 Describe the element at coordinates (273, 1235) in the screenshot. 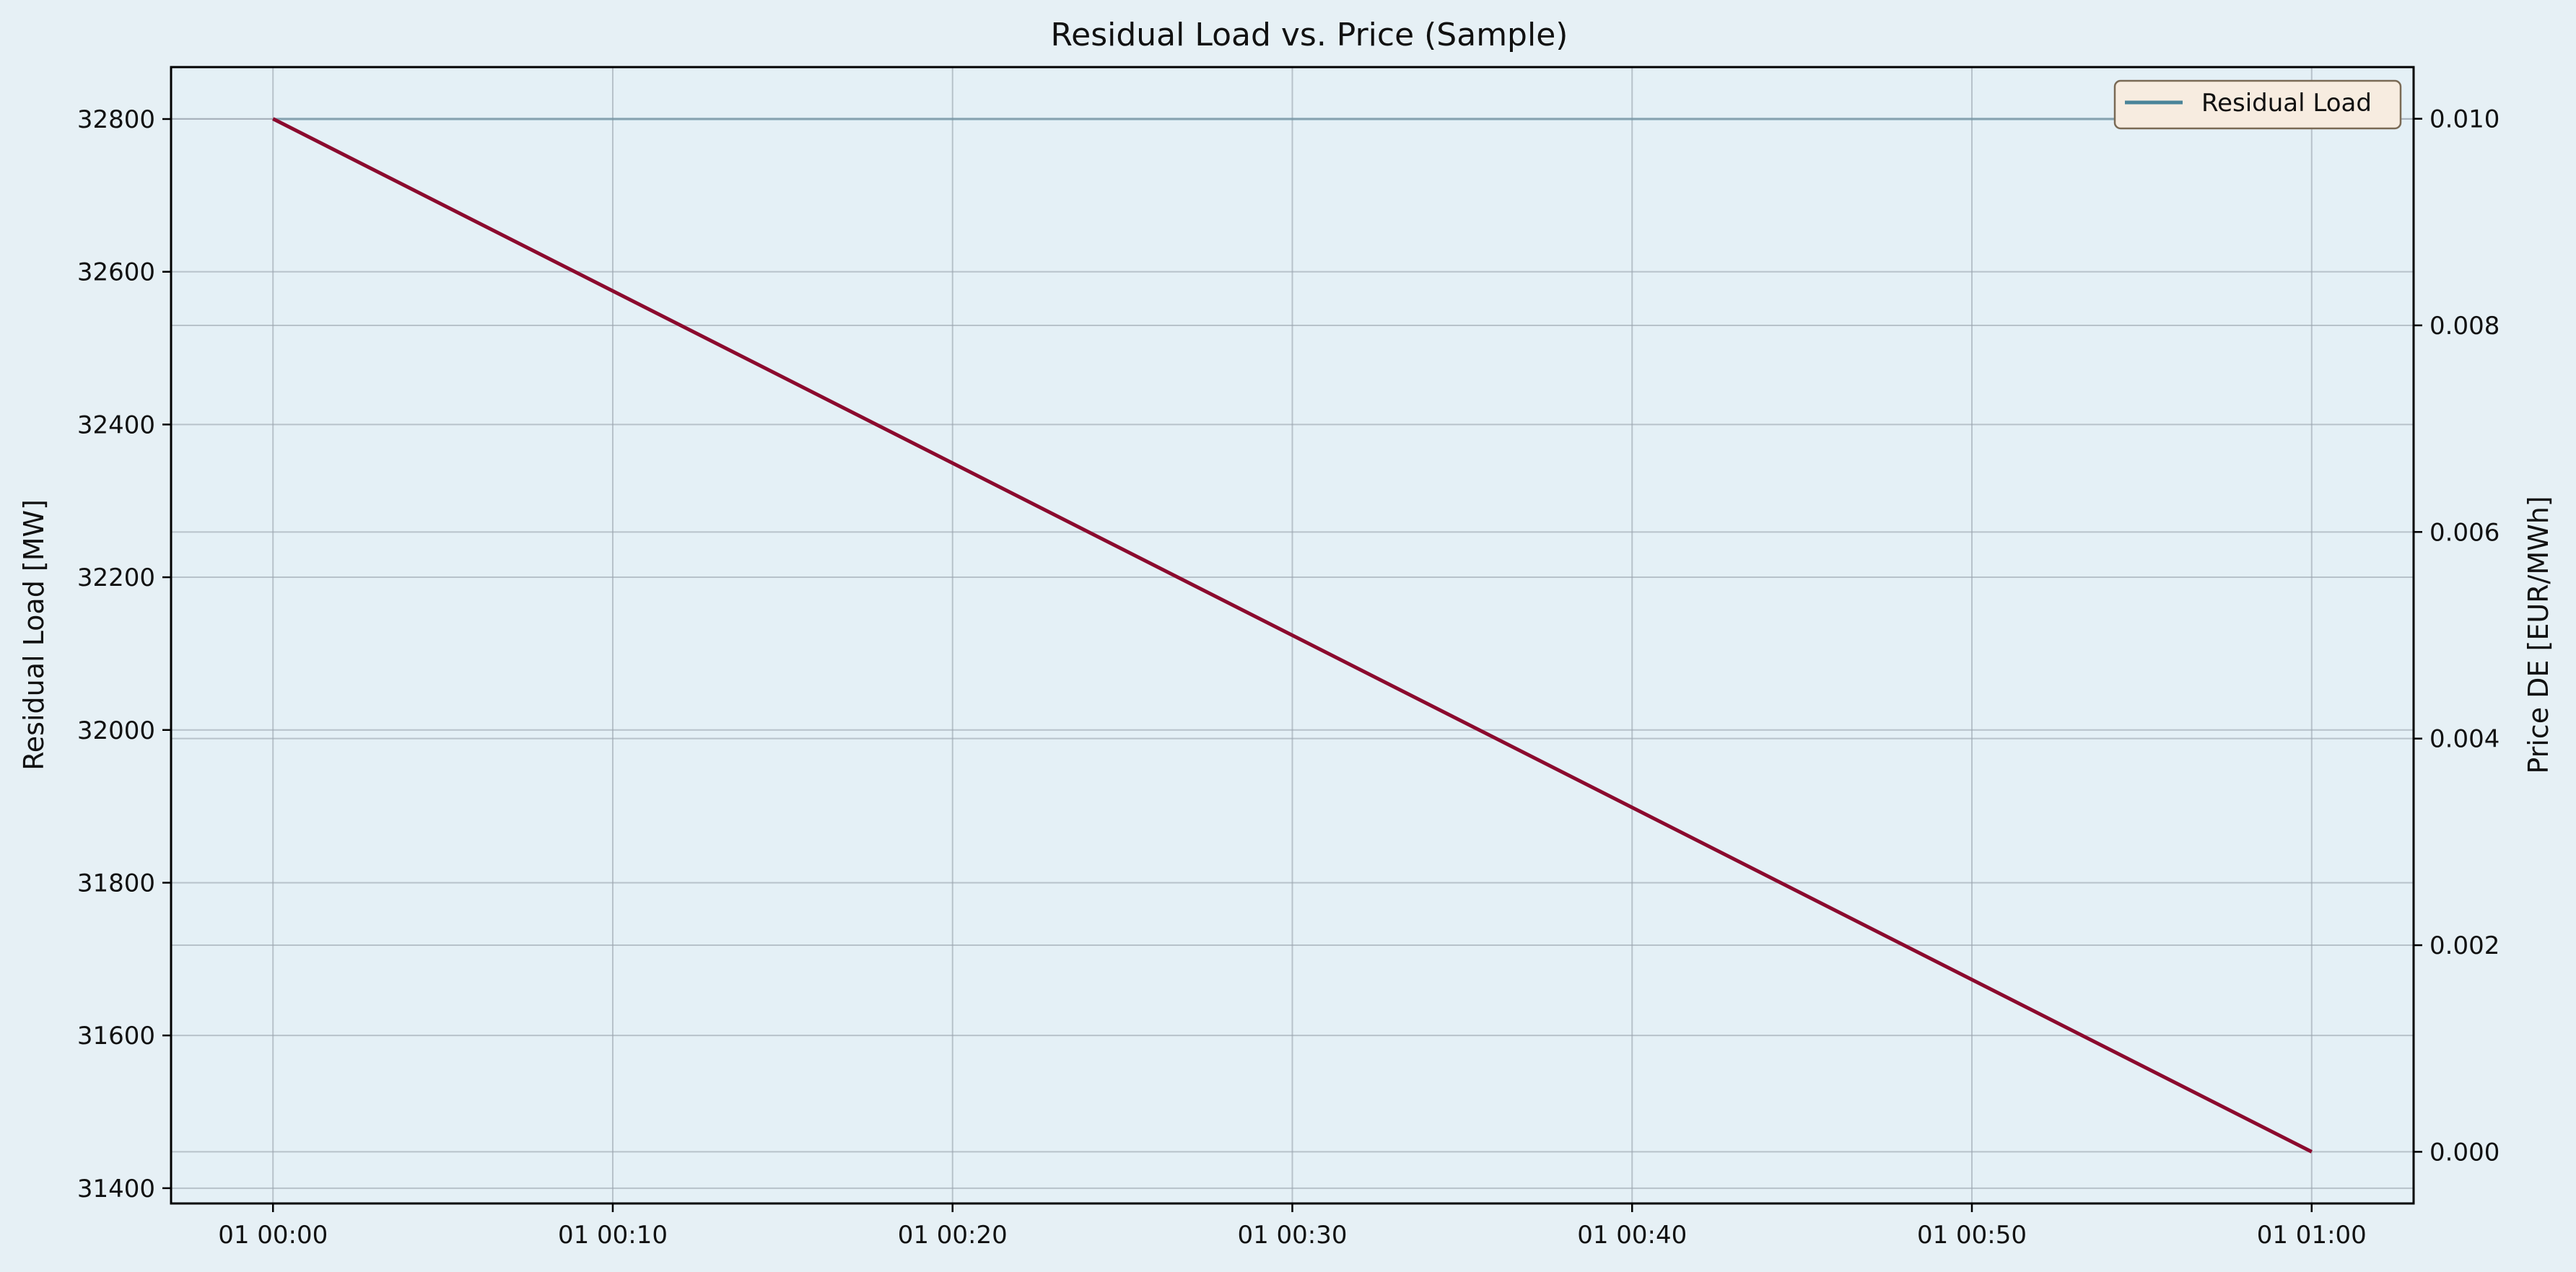

I see `x-tick-label: 01 00:00` at that location.